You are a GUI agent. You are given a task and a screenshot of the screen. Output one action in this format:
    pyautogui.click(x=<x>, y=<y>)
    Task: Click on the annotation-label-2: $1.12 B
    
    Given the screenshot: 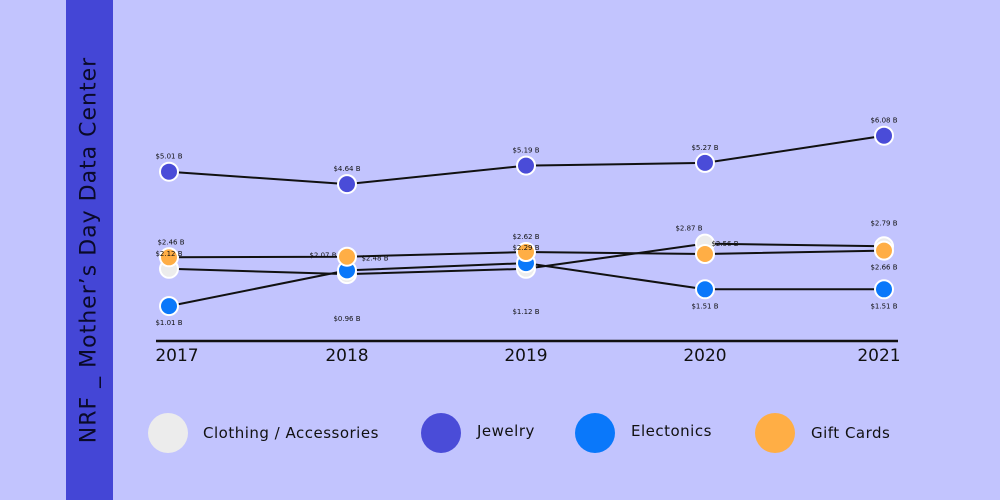 What is the action you would take?
    pyautogui.click(x=525, y=312)
    